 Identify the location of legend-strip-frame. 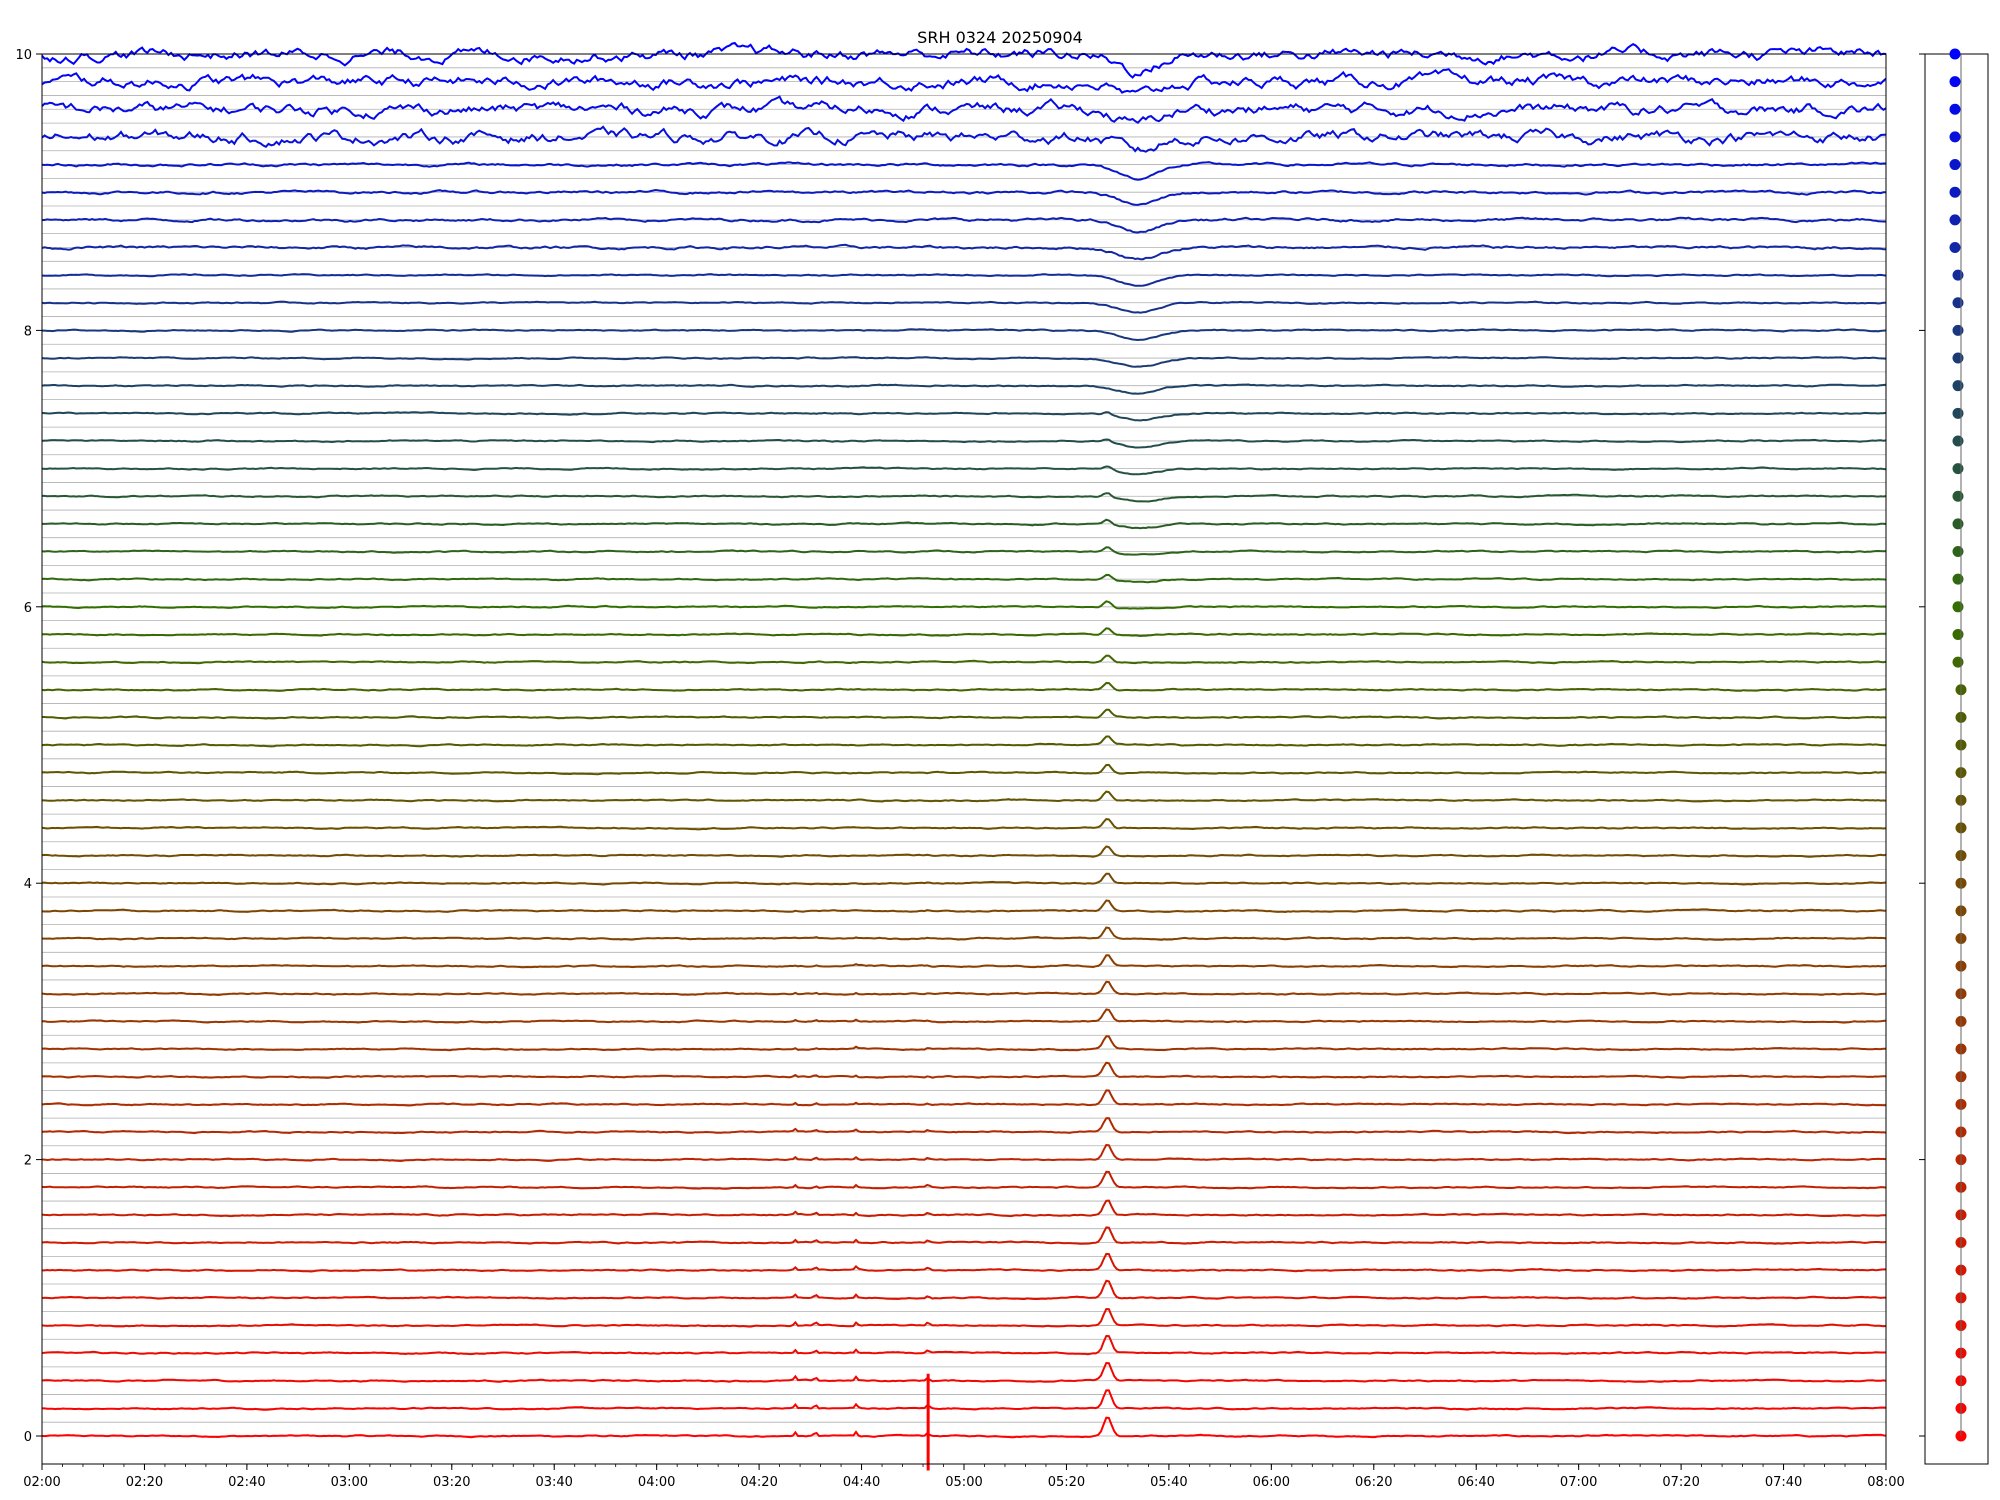
(1956, 759).